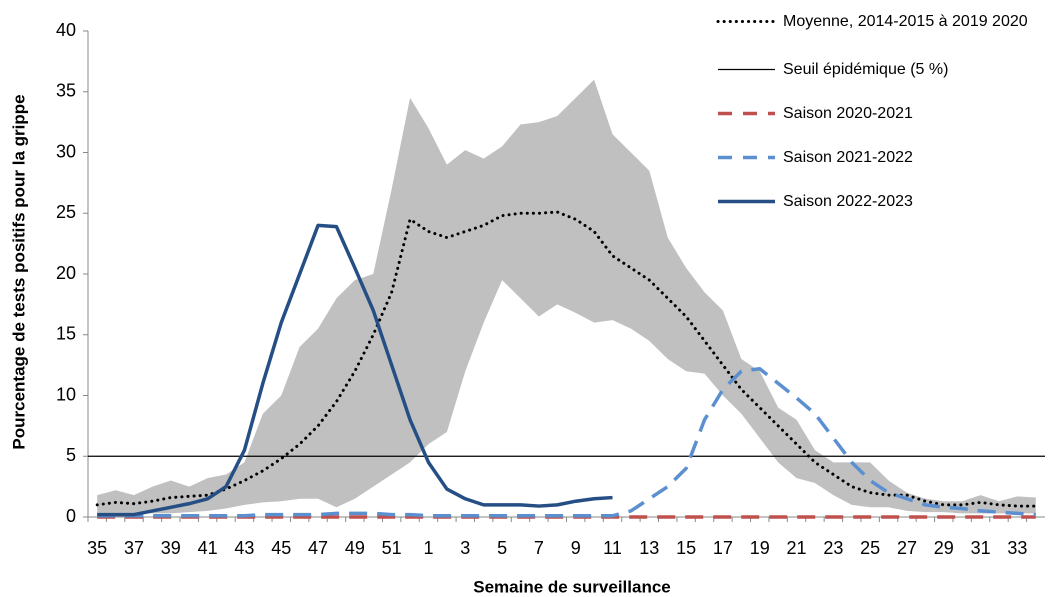 The height and width of the screenshot is (597, 1053). What do you see at coordinates (649, 548) in the screenshot?
I see `x-tick-label: 13` at bounding box center [649, 548].